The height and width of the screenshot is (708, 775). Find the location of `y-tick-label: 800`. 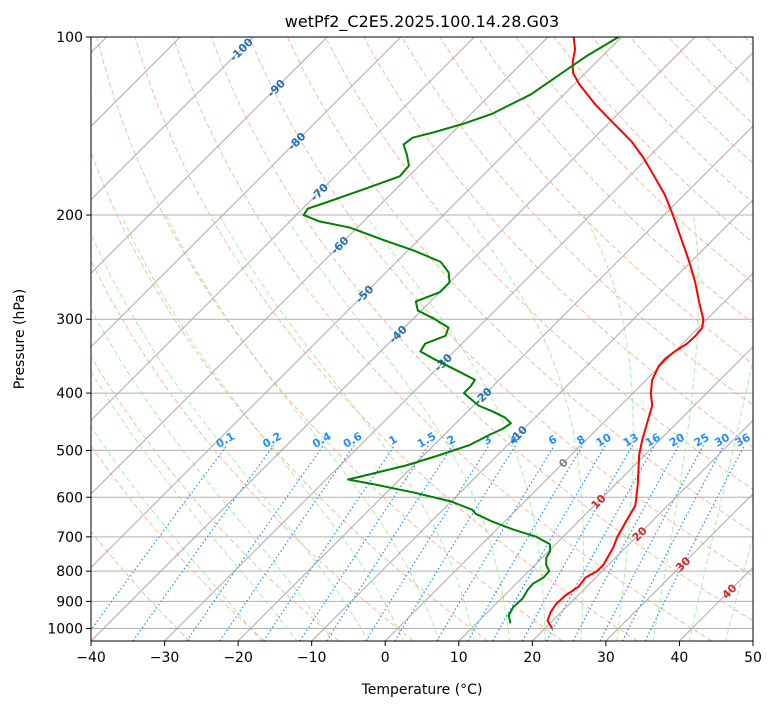

y-tick-label: 800 is located at coordinates (69, 572).